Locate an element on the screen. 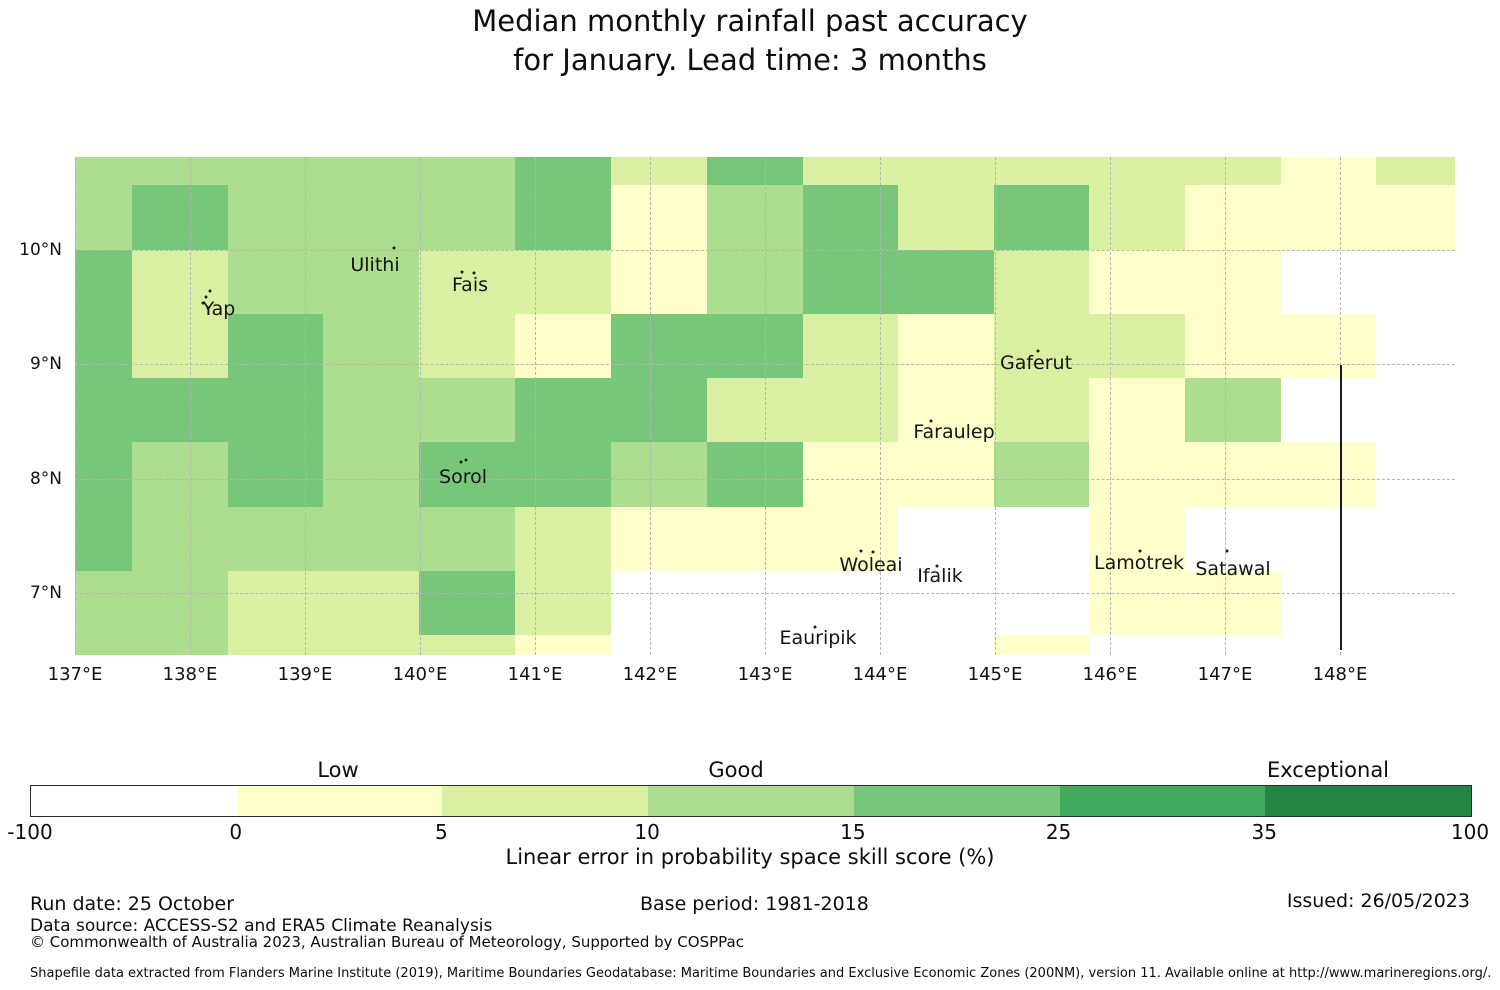 Image resolution: width=1500 pixels, height=990 pixels. colorbar-tick-label: -100 is located at coordinates (30, 832).